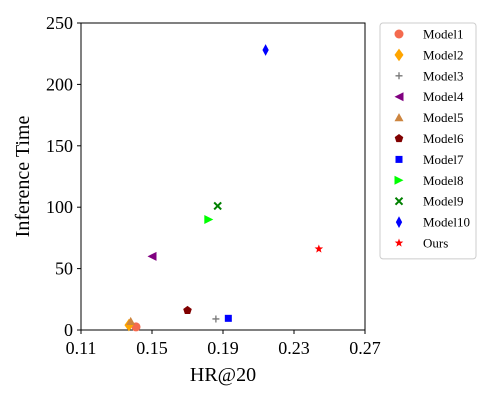  Describe the element at coordinates (223, 375) in the screenshot. I see `x-axis-label: HR@20` at that location.